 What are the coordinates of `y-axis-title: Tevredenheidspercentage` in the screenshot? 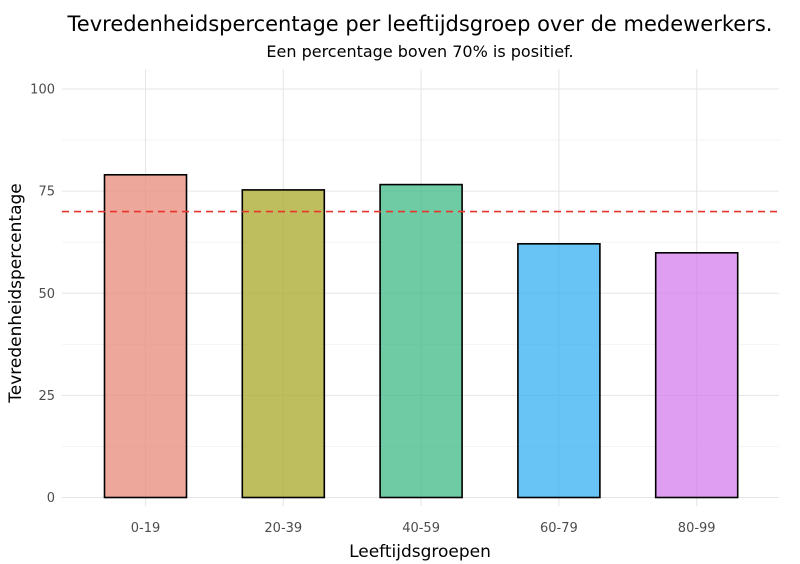 It's located at (16, 293).